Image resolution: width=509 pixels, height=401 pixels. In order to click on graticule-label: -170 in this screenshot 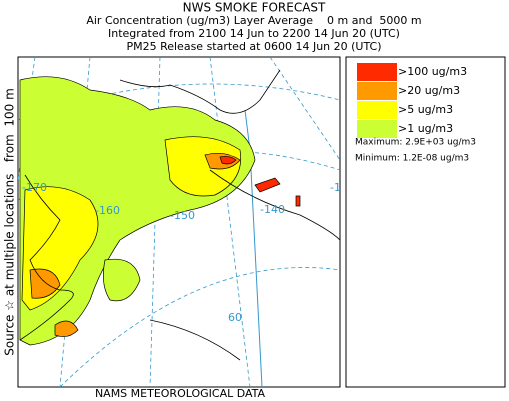, I will do `click(34, 187)`.